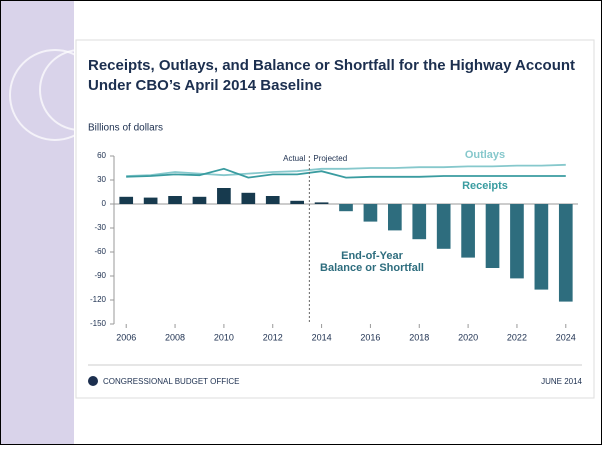 This screenshot has height=450, width=602. I want to click on y-tick-label: -90, so click(100, 275).